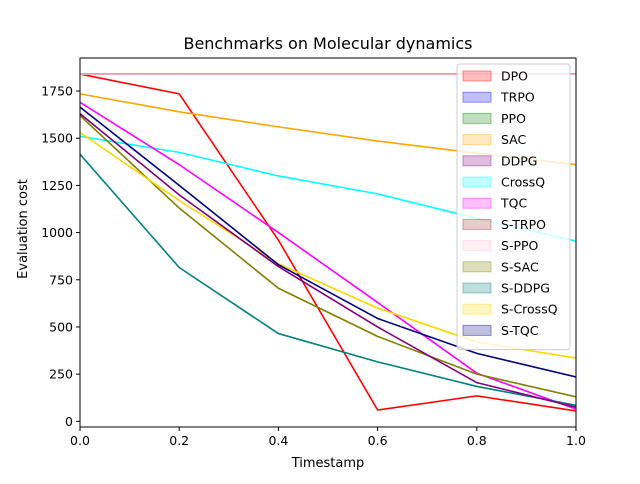 The width and height of the screenshot is (640, 484). I want to click on x-axis-label: Timestamp, so click(328, 463).